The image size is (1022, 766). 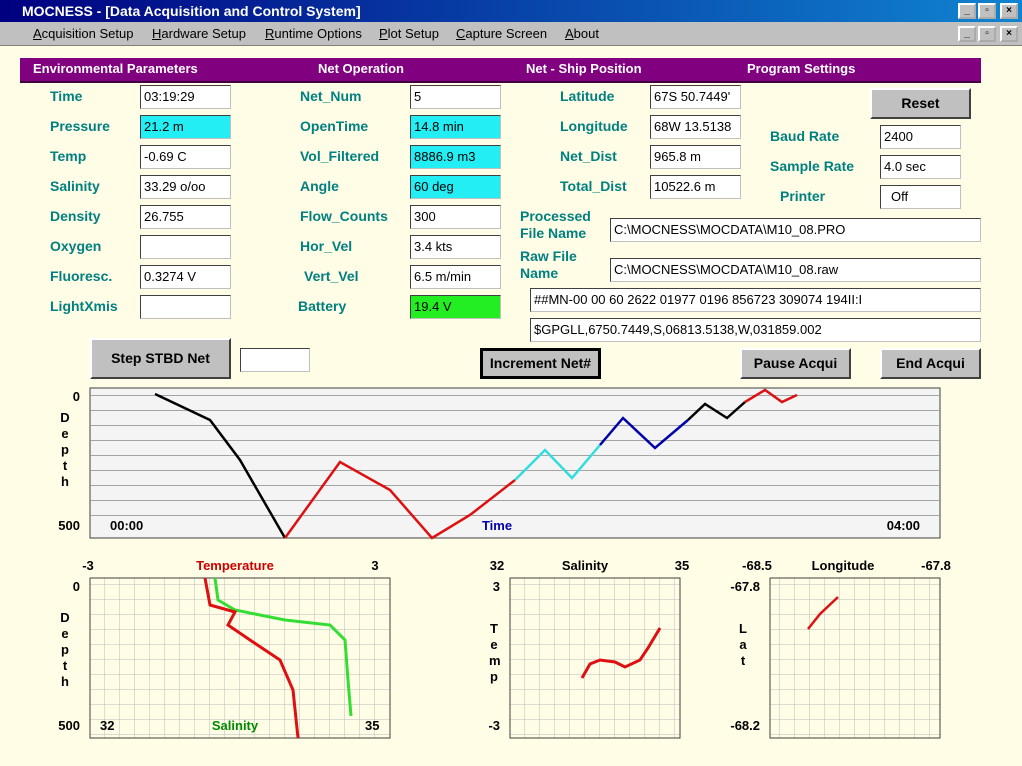 I want to click on menu-item: Capture Screen, so click(x=502, y=33).